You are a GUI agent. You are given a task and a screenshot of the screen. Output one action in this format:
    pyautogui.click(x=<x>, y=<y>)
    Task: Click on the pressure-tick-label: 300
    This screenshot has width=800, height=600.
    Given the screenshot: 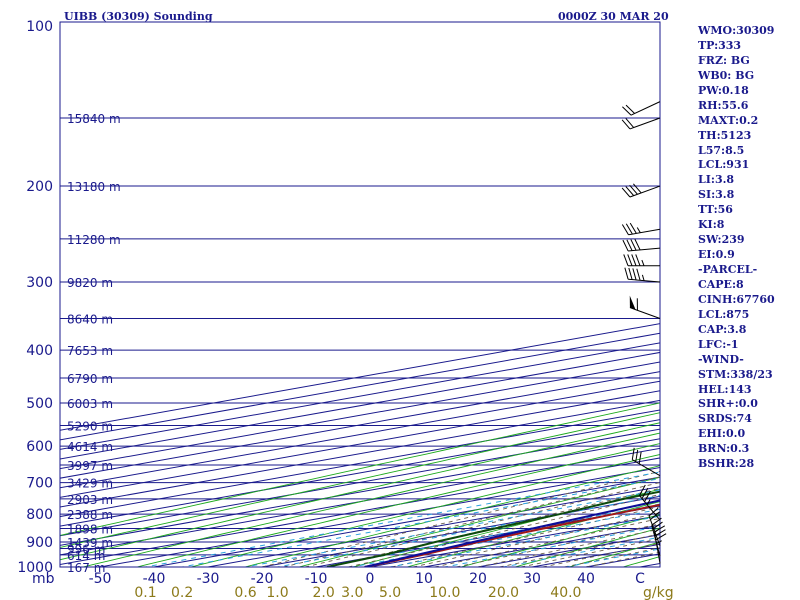 What is the action you would take?
    pyautogui.click(x=39, y=283)
    